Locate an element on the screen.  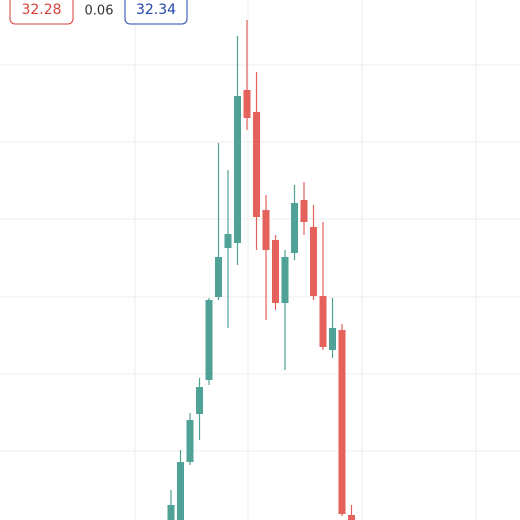
bid-price: 32.28 is located at coordinates (41, 10).